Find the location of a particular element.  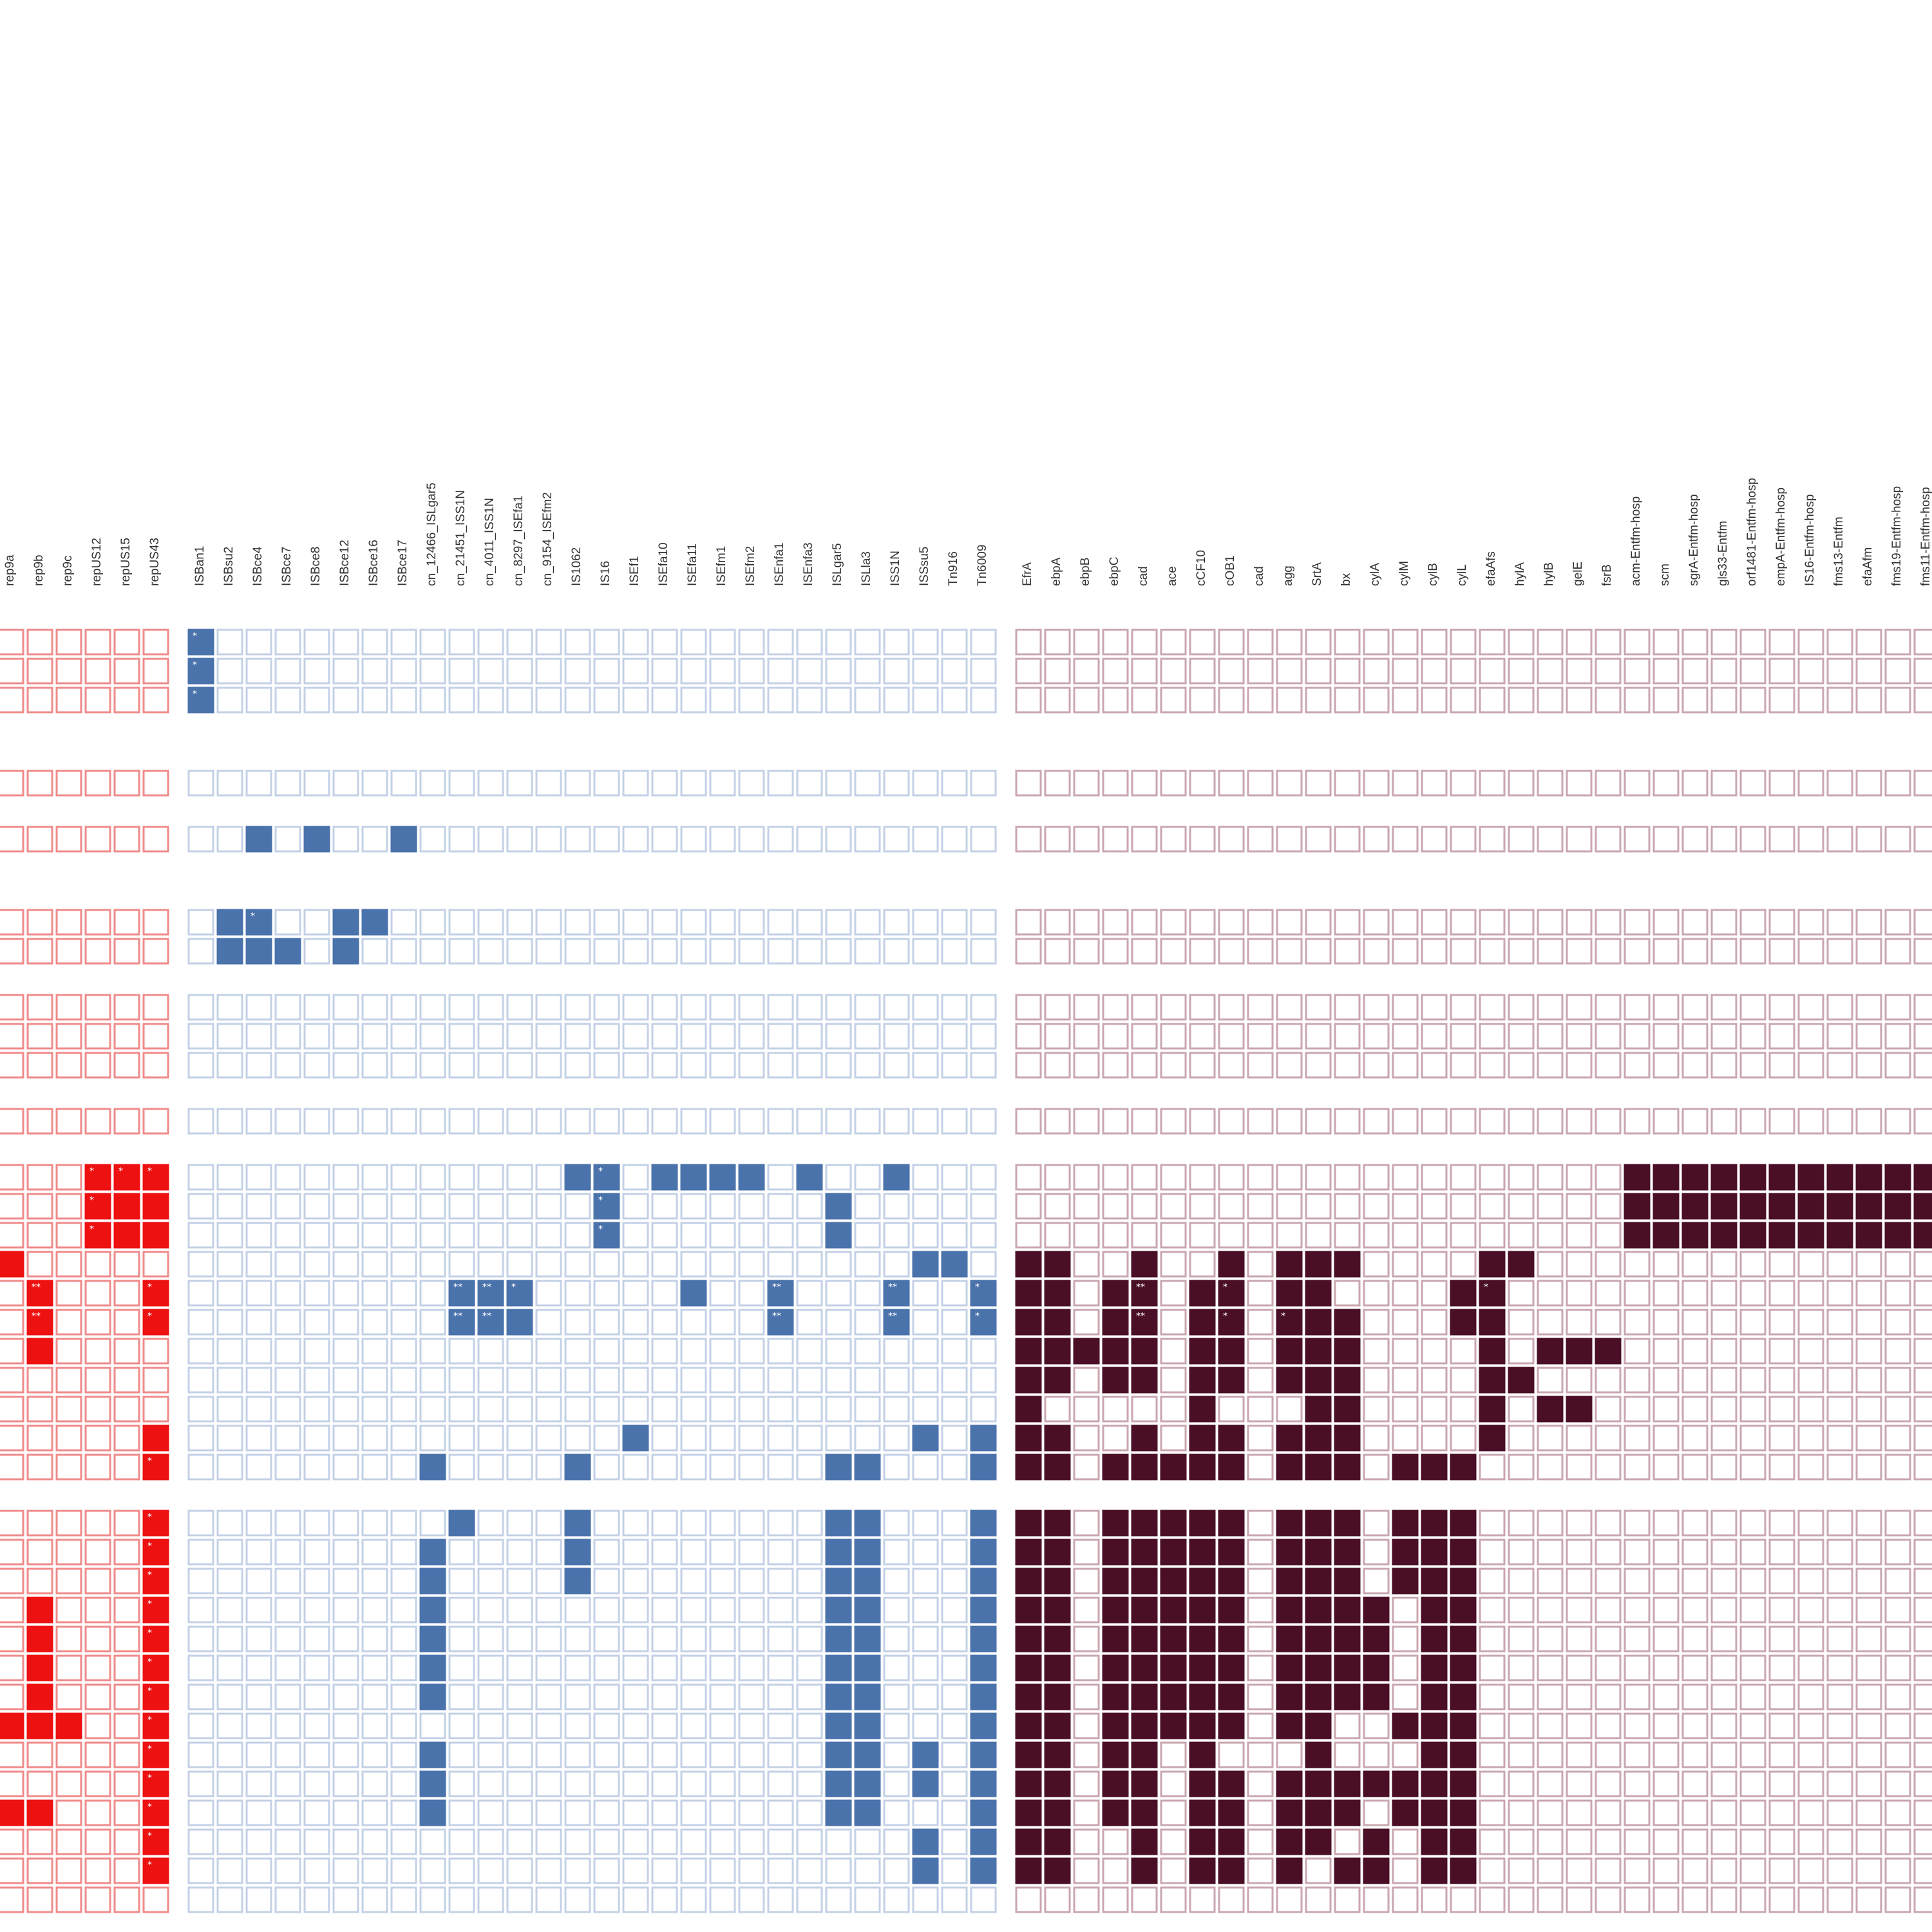

column-label: ISBsu2 is located at coordinates (229, 566).